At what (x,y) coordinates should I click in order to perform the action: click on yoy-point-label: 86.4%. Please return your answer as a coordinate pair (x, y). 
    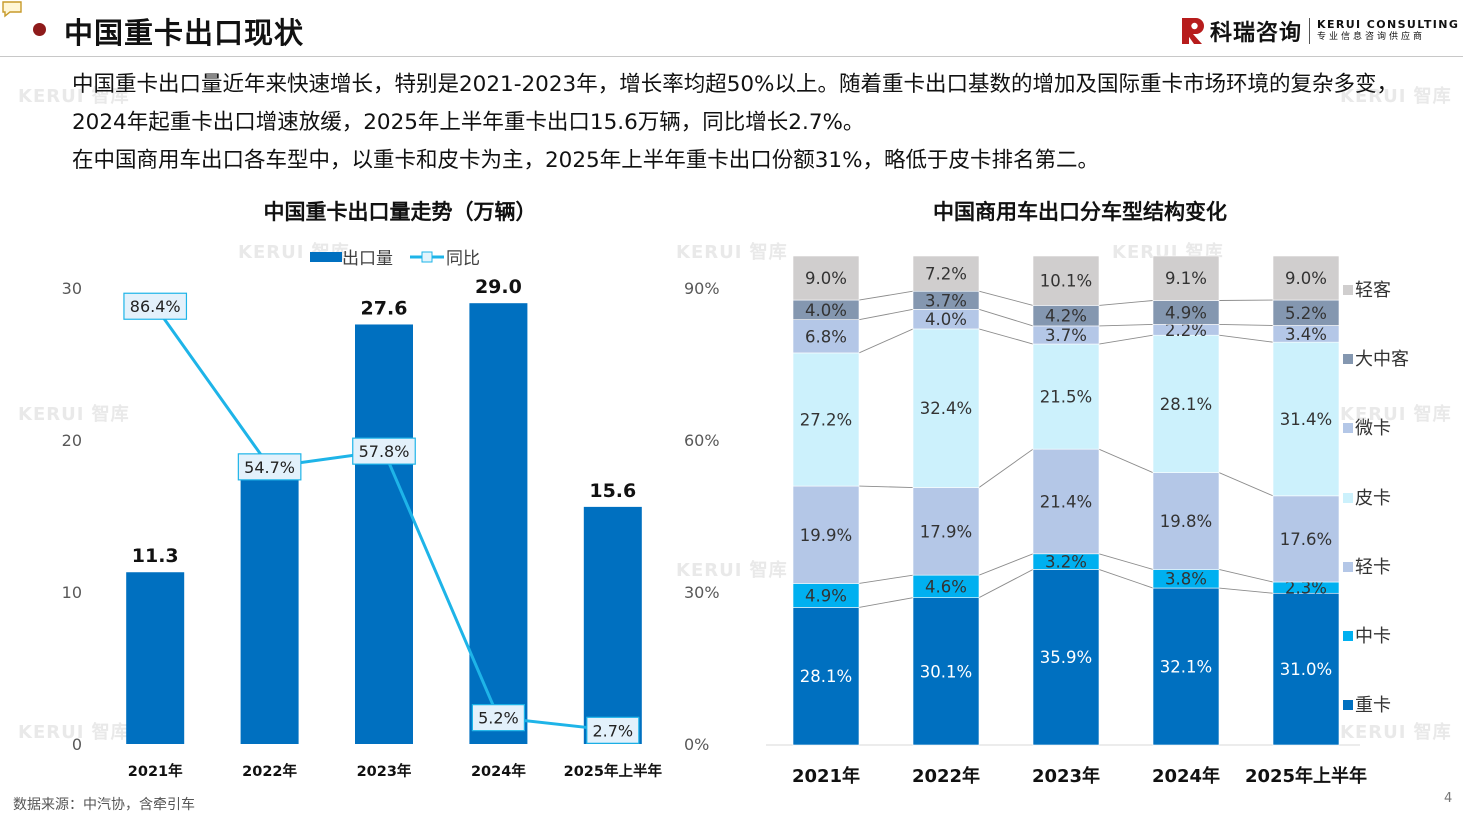
    Looking at the image, I should click on (155, 306).